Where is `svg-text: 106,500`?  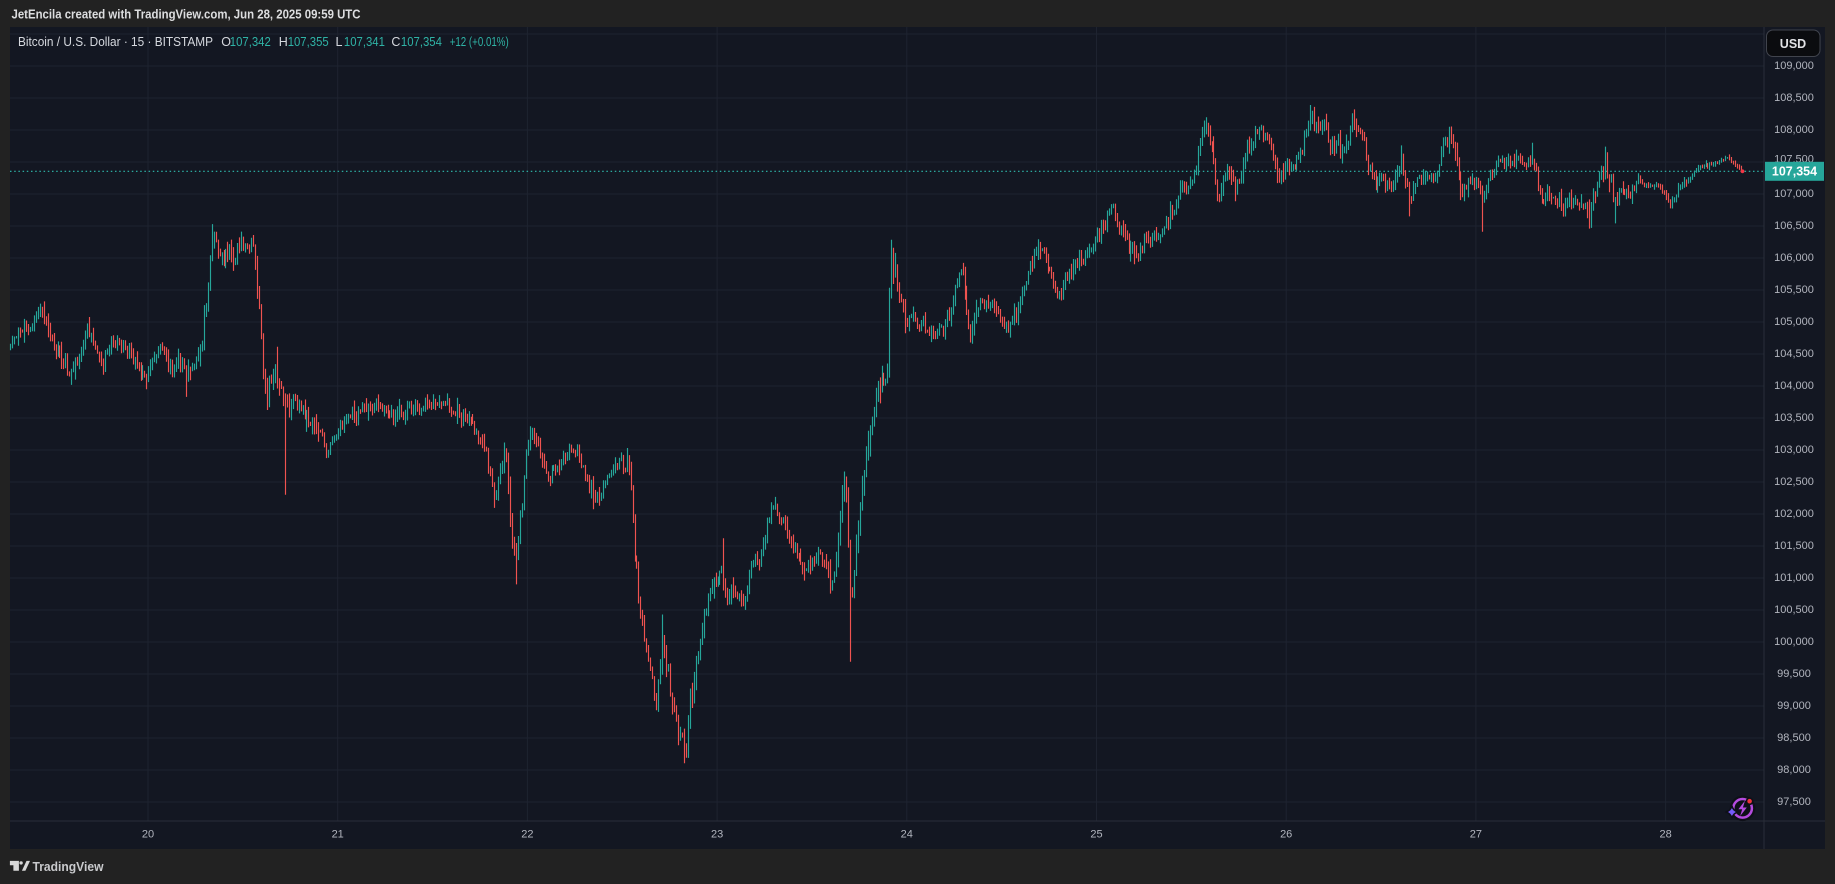
svg-text: 106,500 is located at coordinates (1794, 226).